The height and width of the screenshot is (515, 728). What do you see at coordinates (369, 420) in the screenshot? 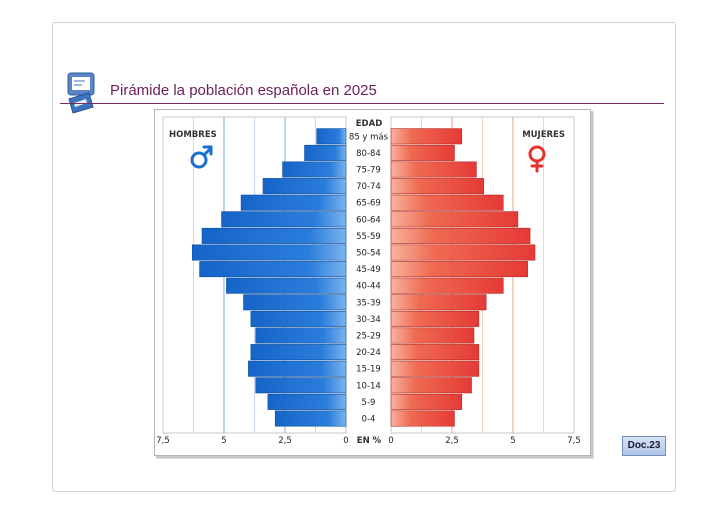
I see `age-group-label: 0-4` at bounding box center [369, 420].